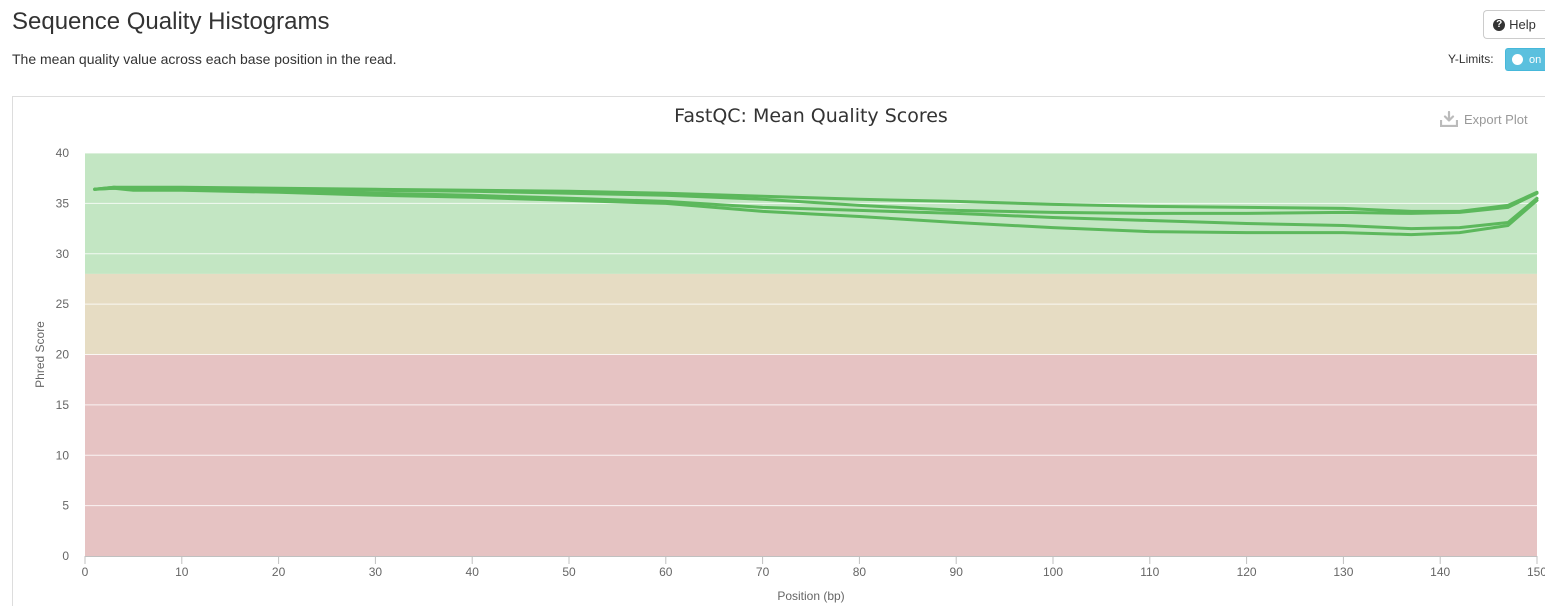 The height and width of the screenshot is (607, 1545). I want to click on y-tick-label: 25, so click(63, 304).